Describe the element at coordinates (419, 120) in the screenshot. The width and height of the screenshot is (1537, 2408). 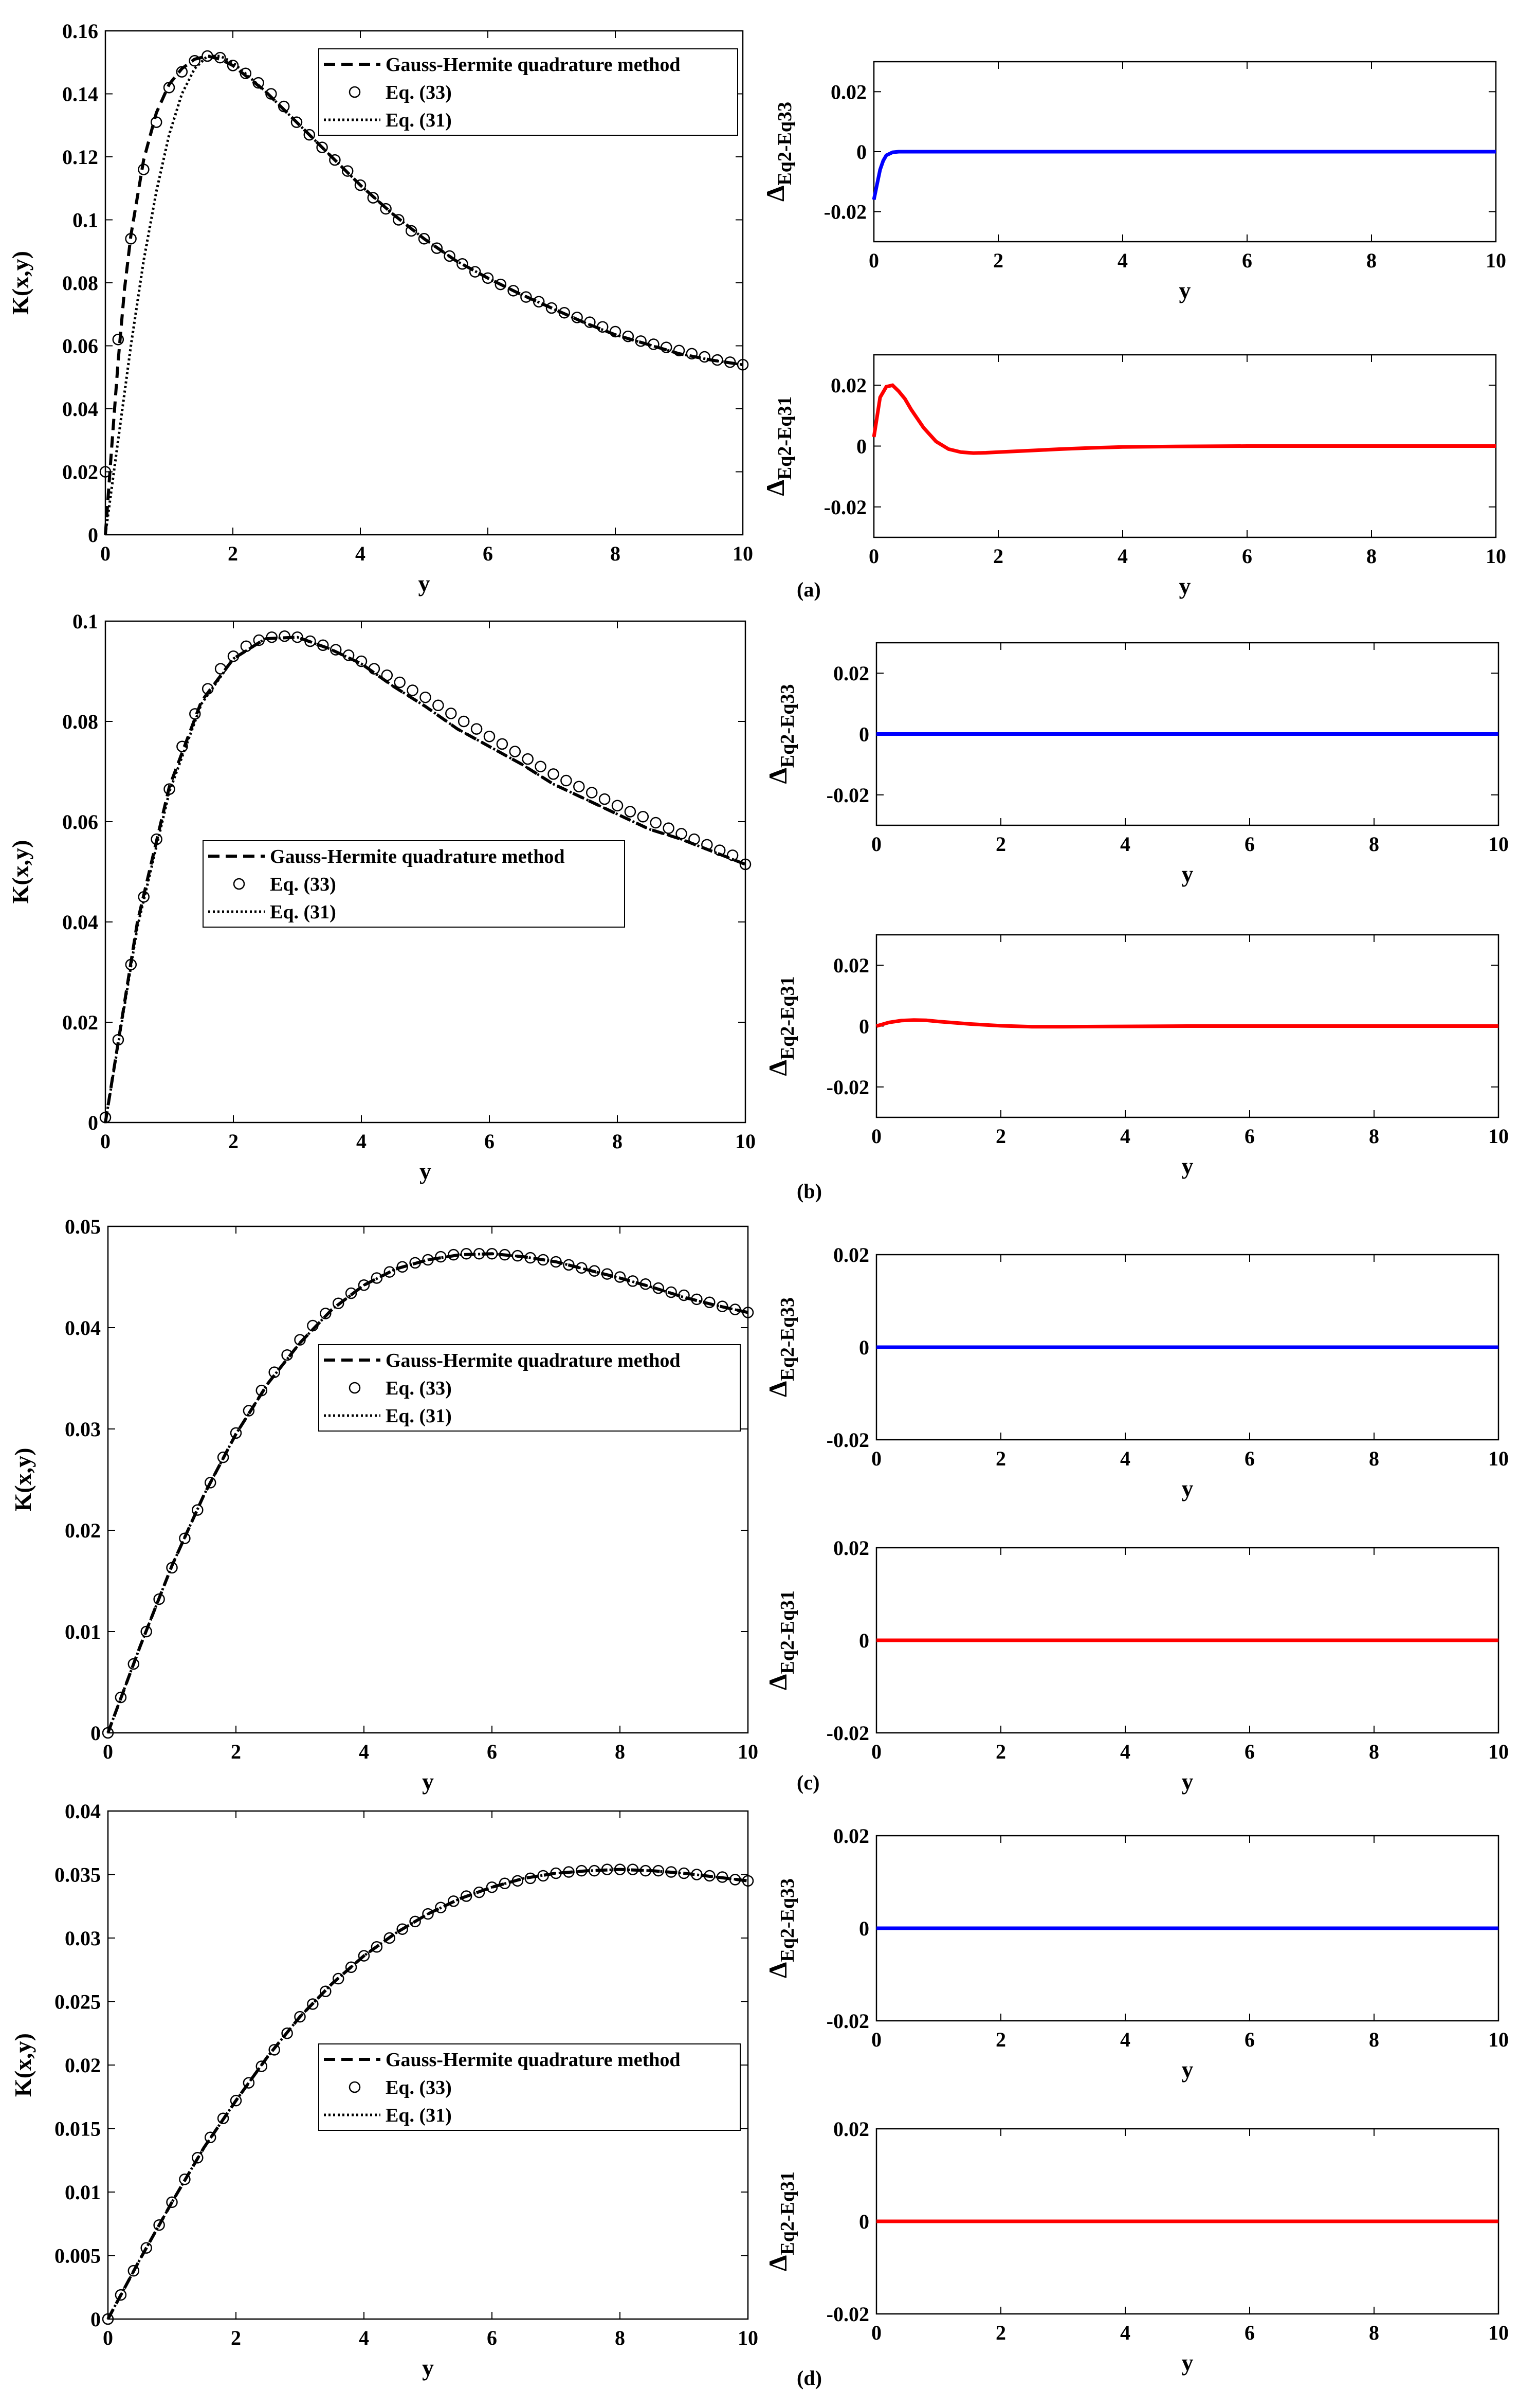
I see `legend-label: Eq. (31)` at that location.